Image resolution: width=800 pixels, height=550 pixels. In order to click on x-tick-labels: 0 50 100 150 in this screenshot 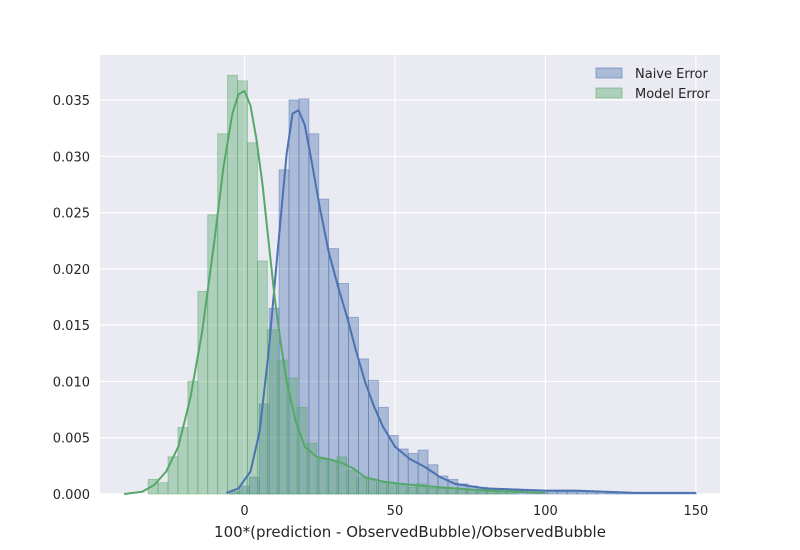, I will do `click(474, 511)`.